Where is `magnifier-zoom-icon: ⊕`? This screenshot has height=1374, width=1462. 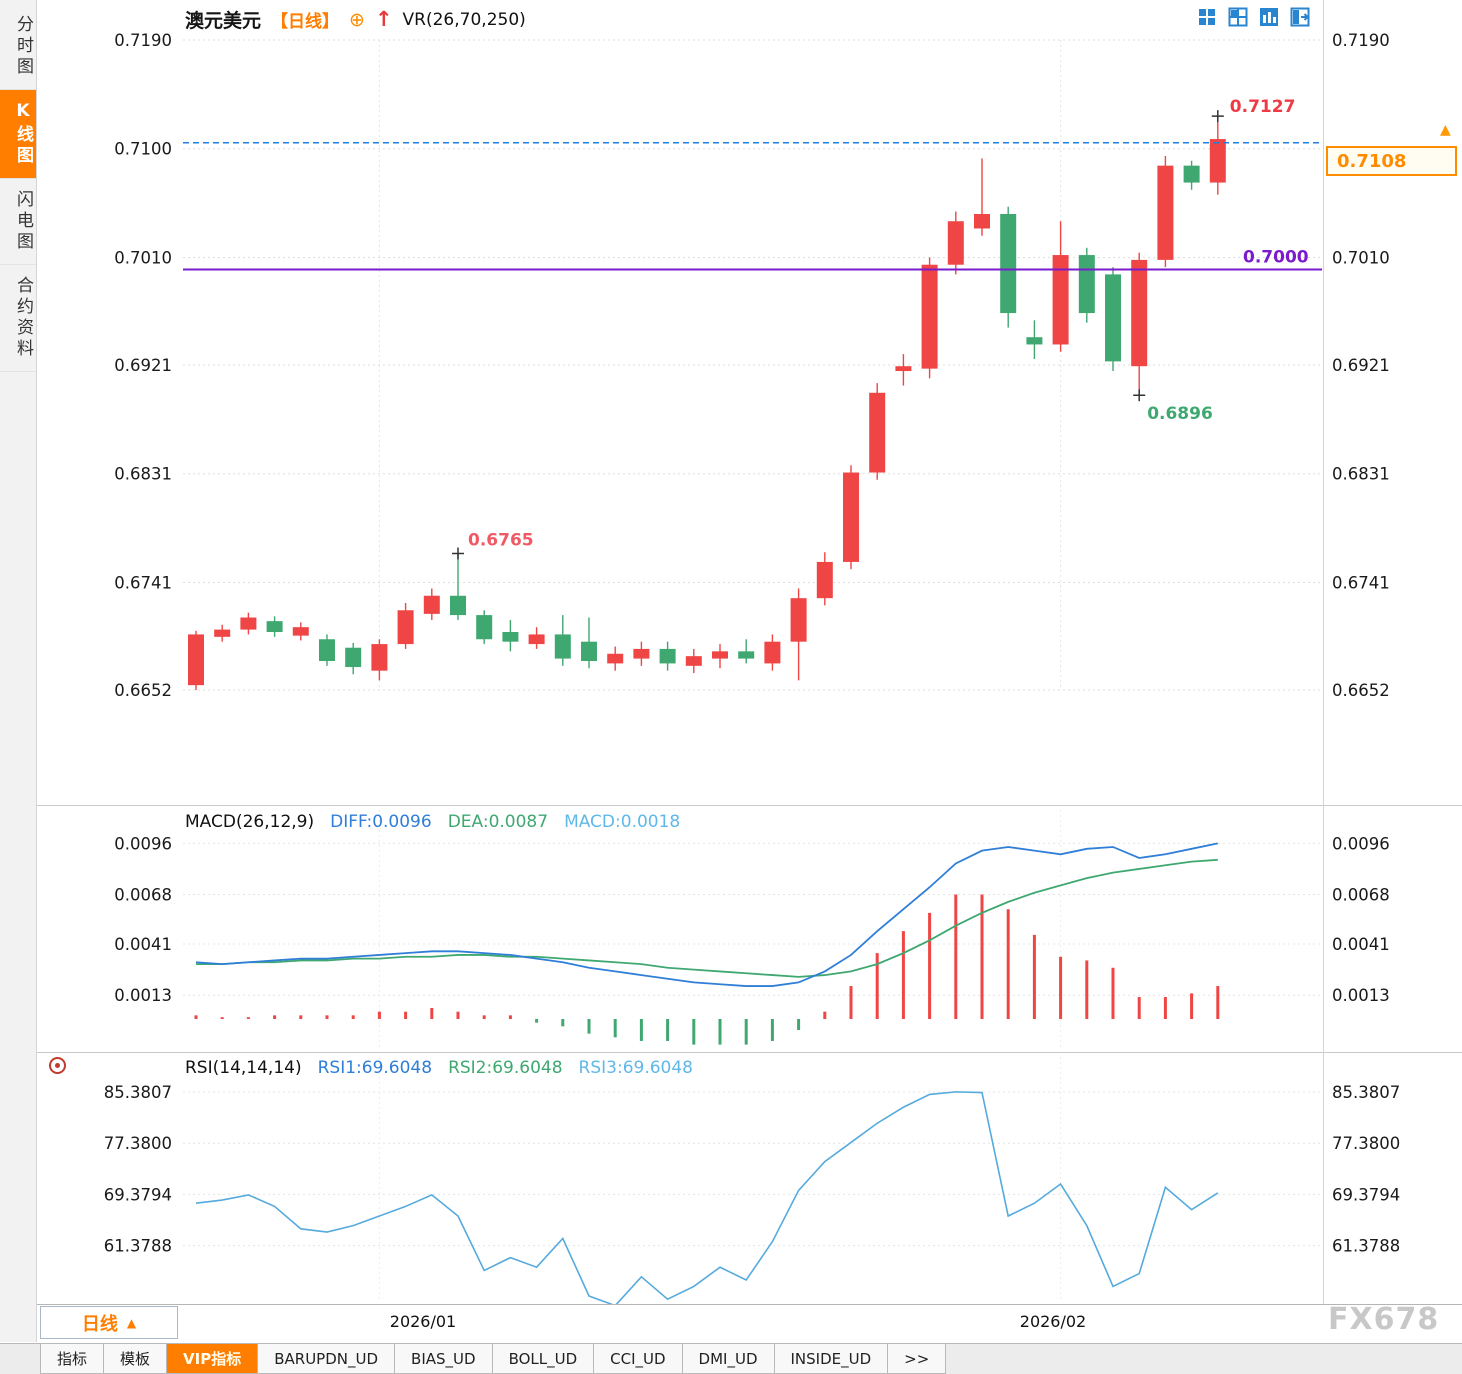 magnifier-zoom-icon: ⊕ is located at coordinates (357, 19).